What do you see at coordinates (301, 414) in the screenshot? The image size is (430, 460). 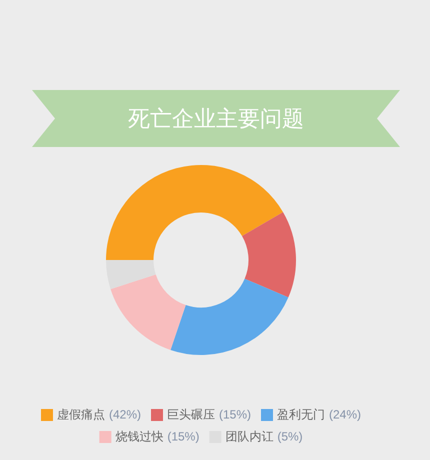 I see `legend-label: 盈利无门` at bounding box center [301, 414].